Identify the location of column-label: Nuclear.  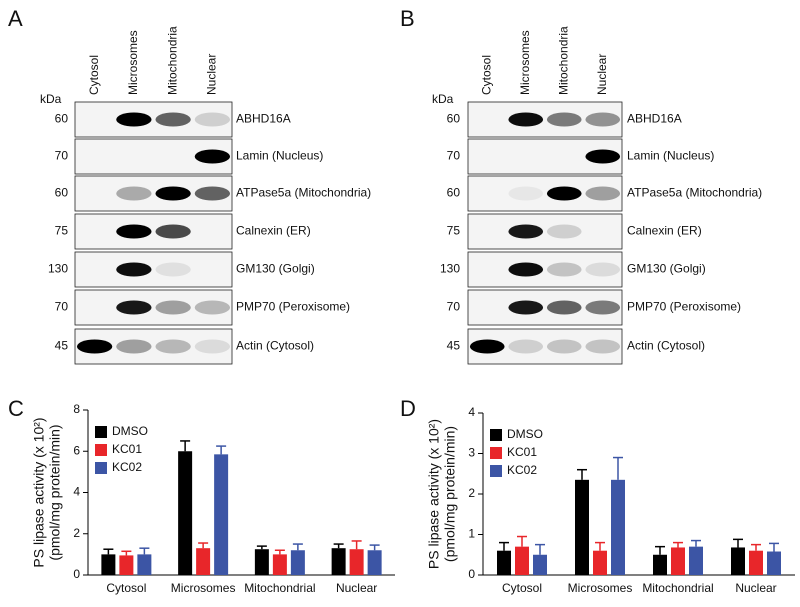
(212, 74).